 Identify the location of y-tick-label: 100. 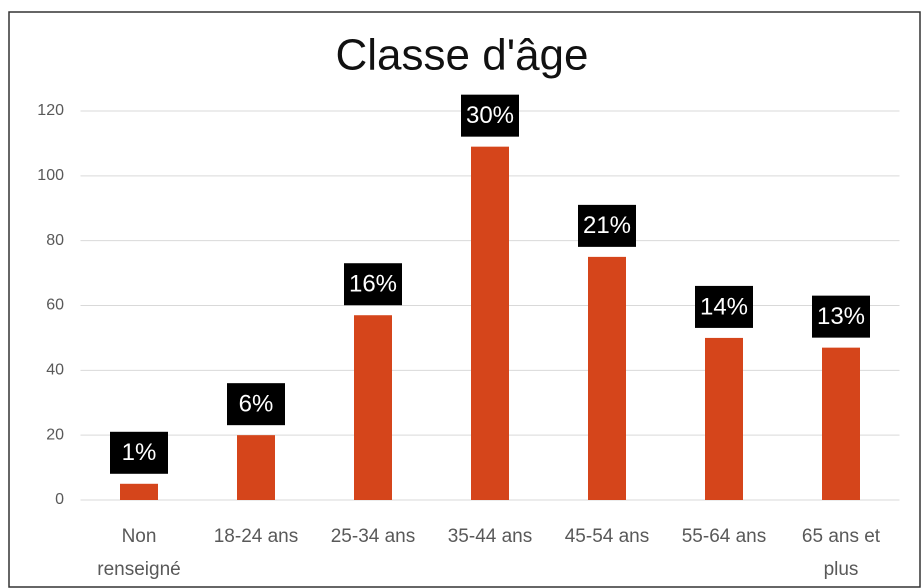
(50, 175).